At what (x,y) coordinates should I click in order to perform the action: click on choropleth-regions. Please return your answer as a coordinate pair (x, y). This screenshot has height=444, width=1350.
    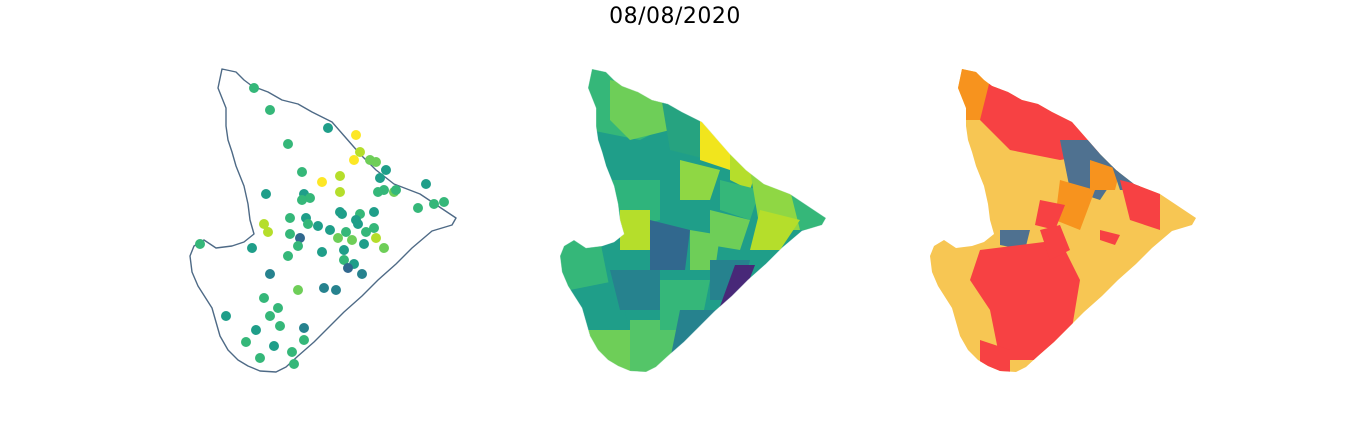
    Looking at the image, I should click on (693, 220).